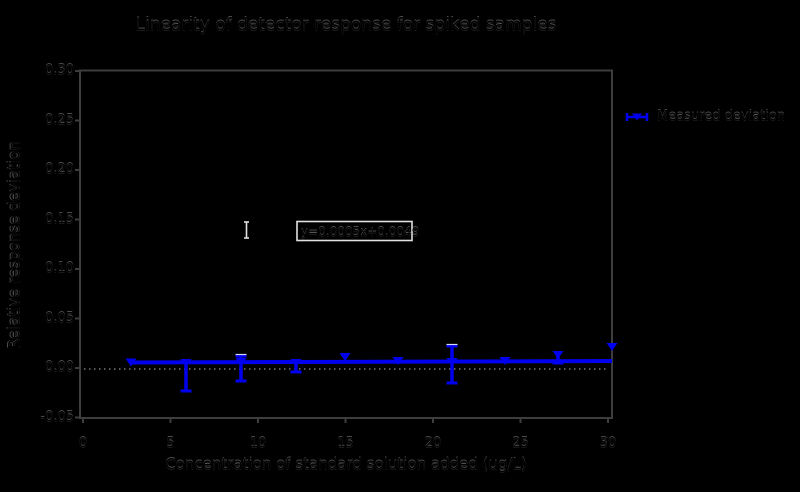 Image resolution: width=800 pixels, height=492 pixels. I want to click on y-tick-label: 0.25, so click(59, 120).